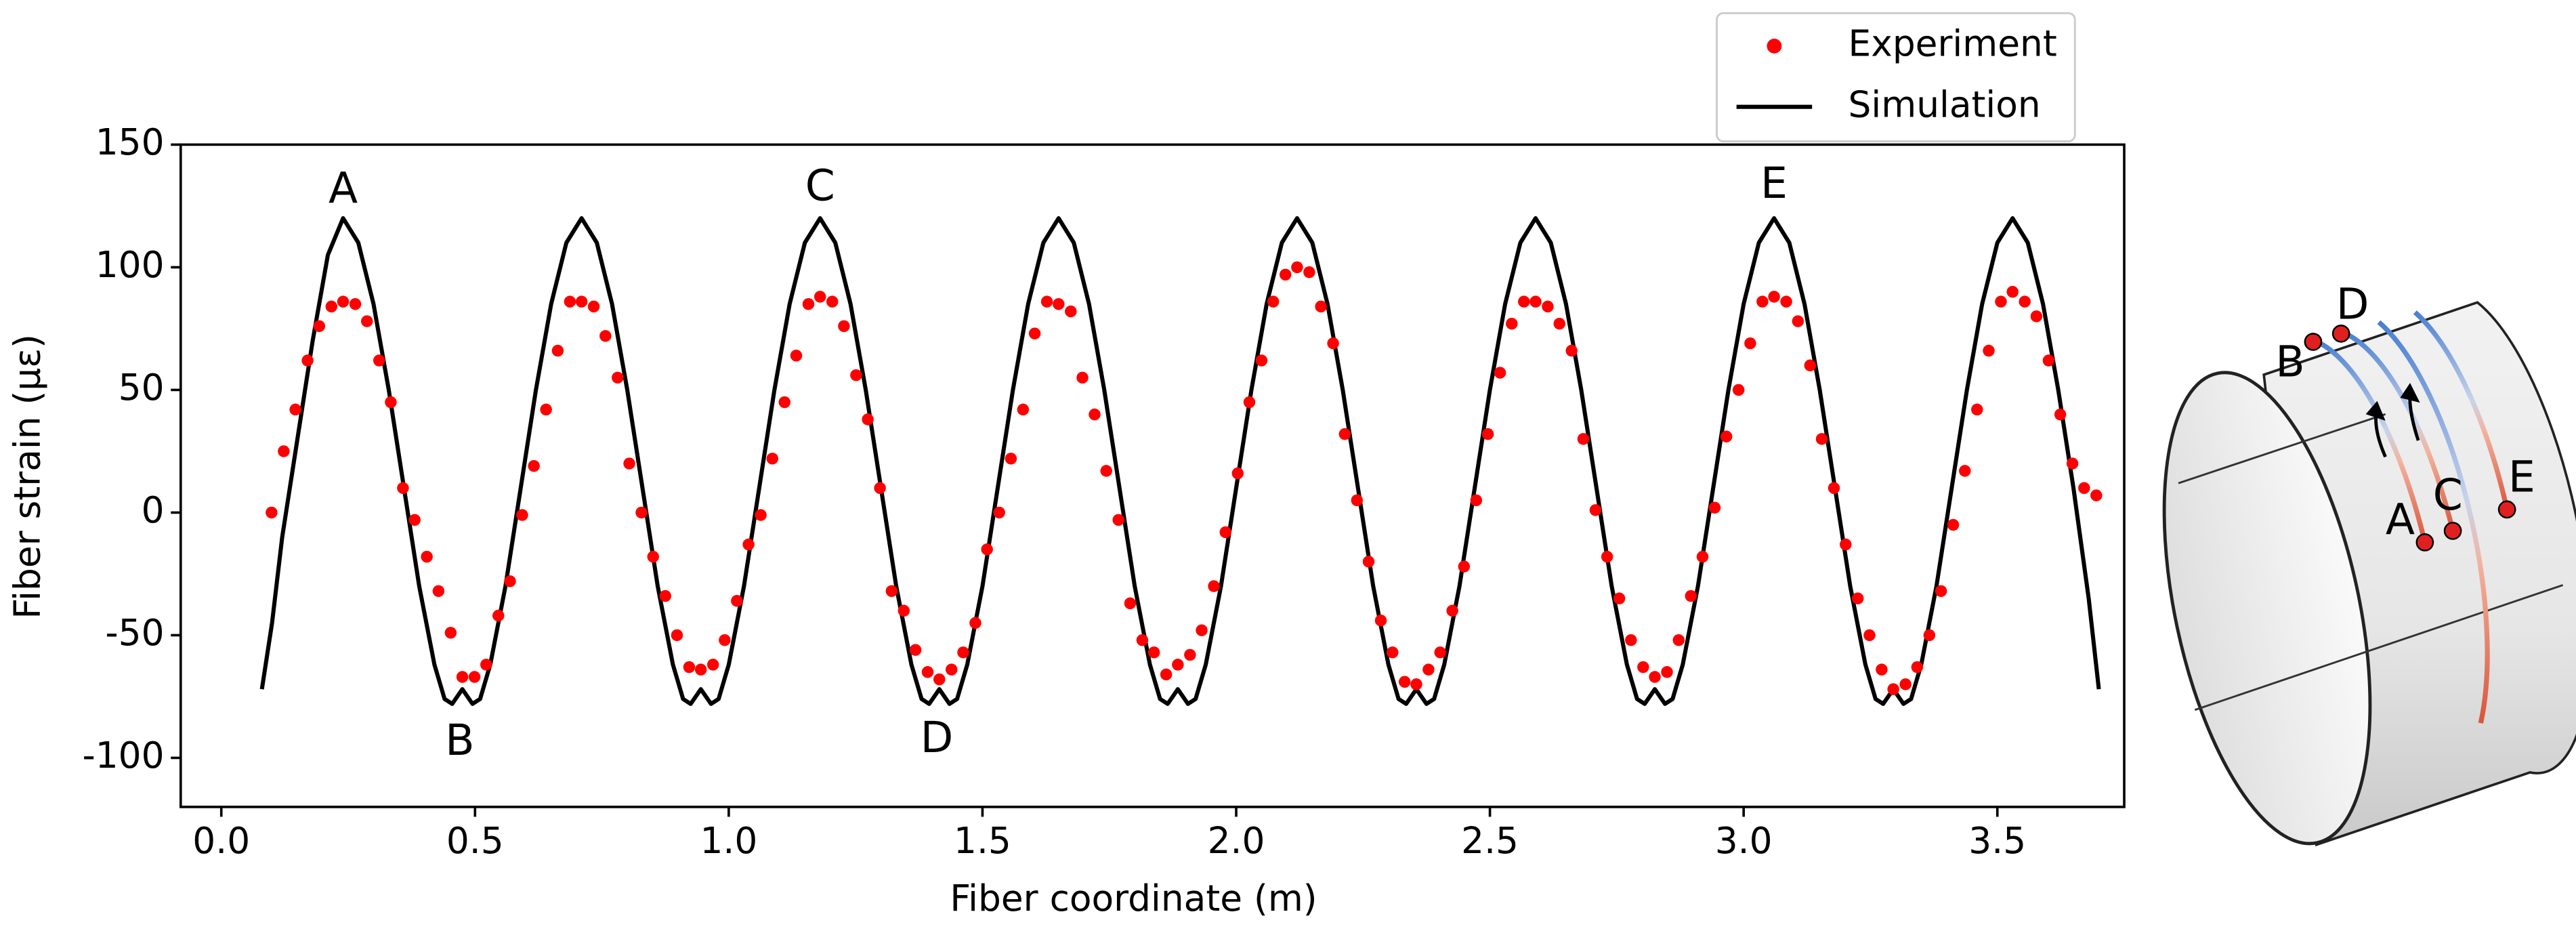  I want to click on fiber, so click(2433, 522).